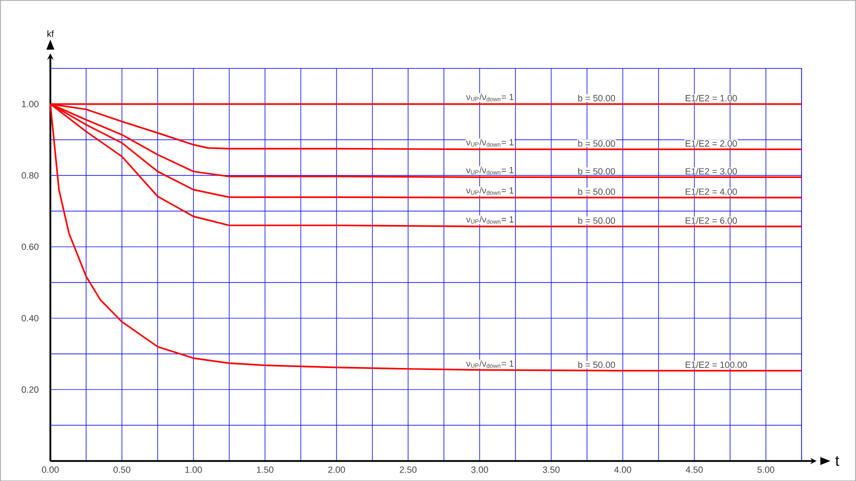 Image resolution: width=856 pixels, height=481 pixels. Describe the element at coordinates (711, 220) in the screenshot. I see `annotation: E1/E2 = 6.00` at that location.